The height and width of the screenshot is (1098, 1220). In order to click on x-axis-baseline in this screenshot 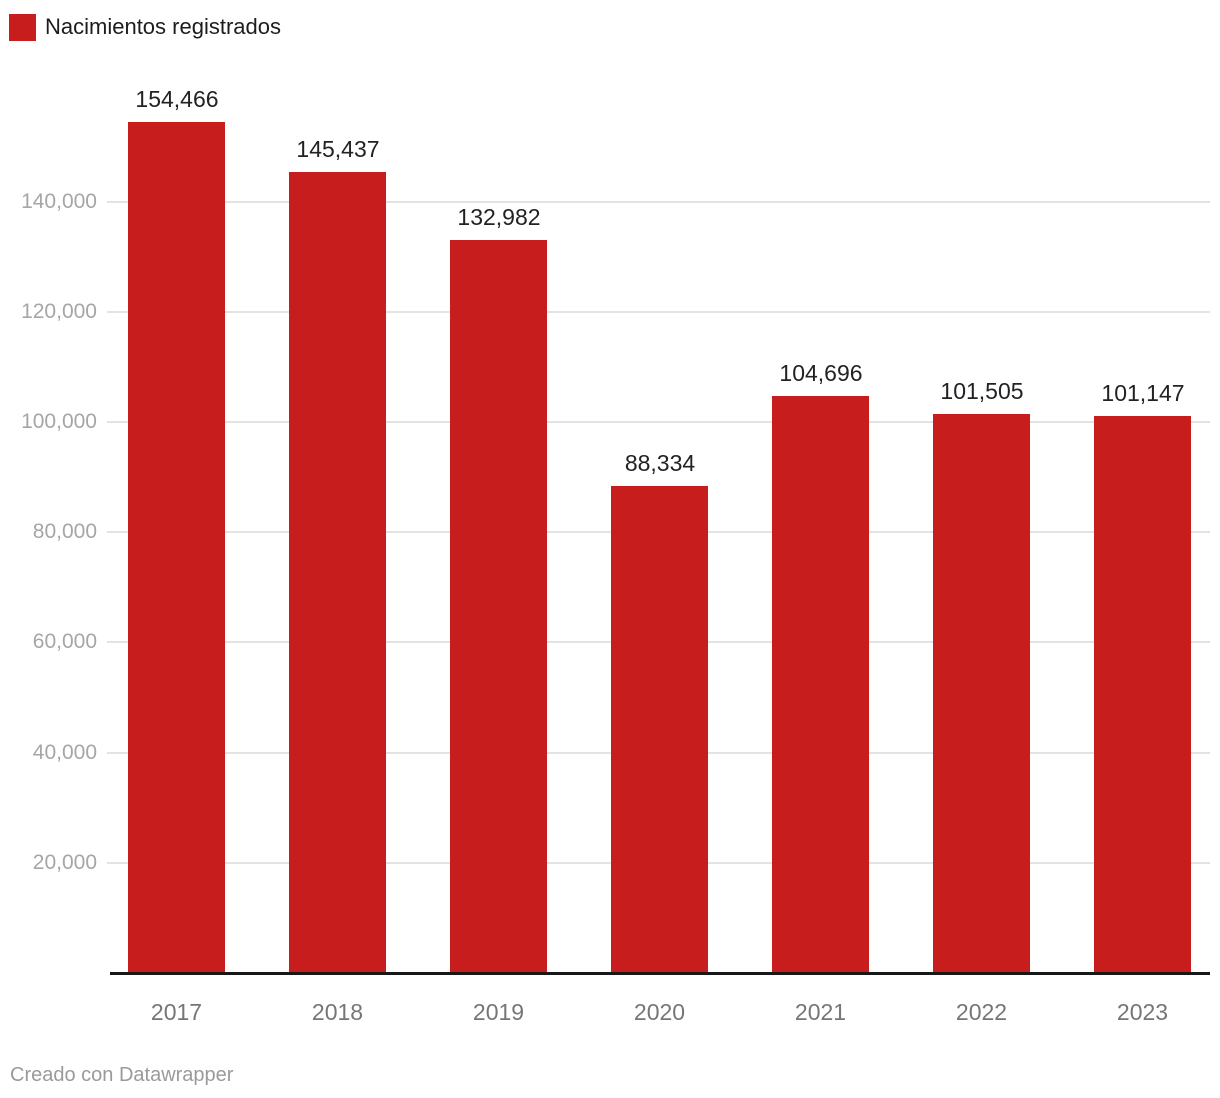, I will do `click(660, 973)`.